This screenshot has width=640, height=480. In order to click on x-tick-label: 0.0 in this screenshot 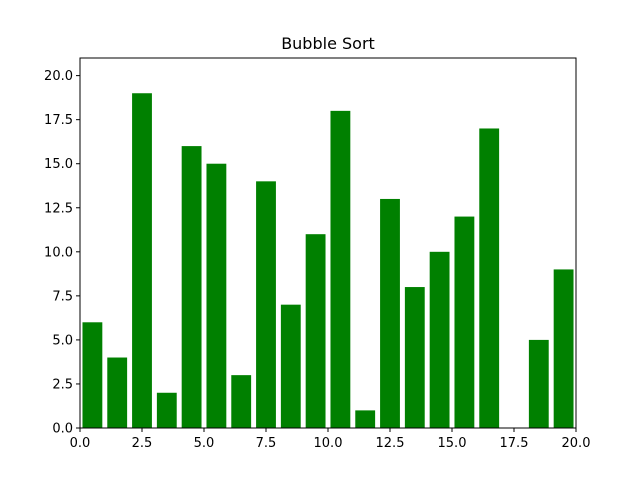, I will do `click(80, 443)`.